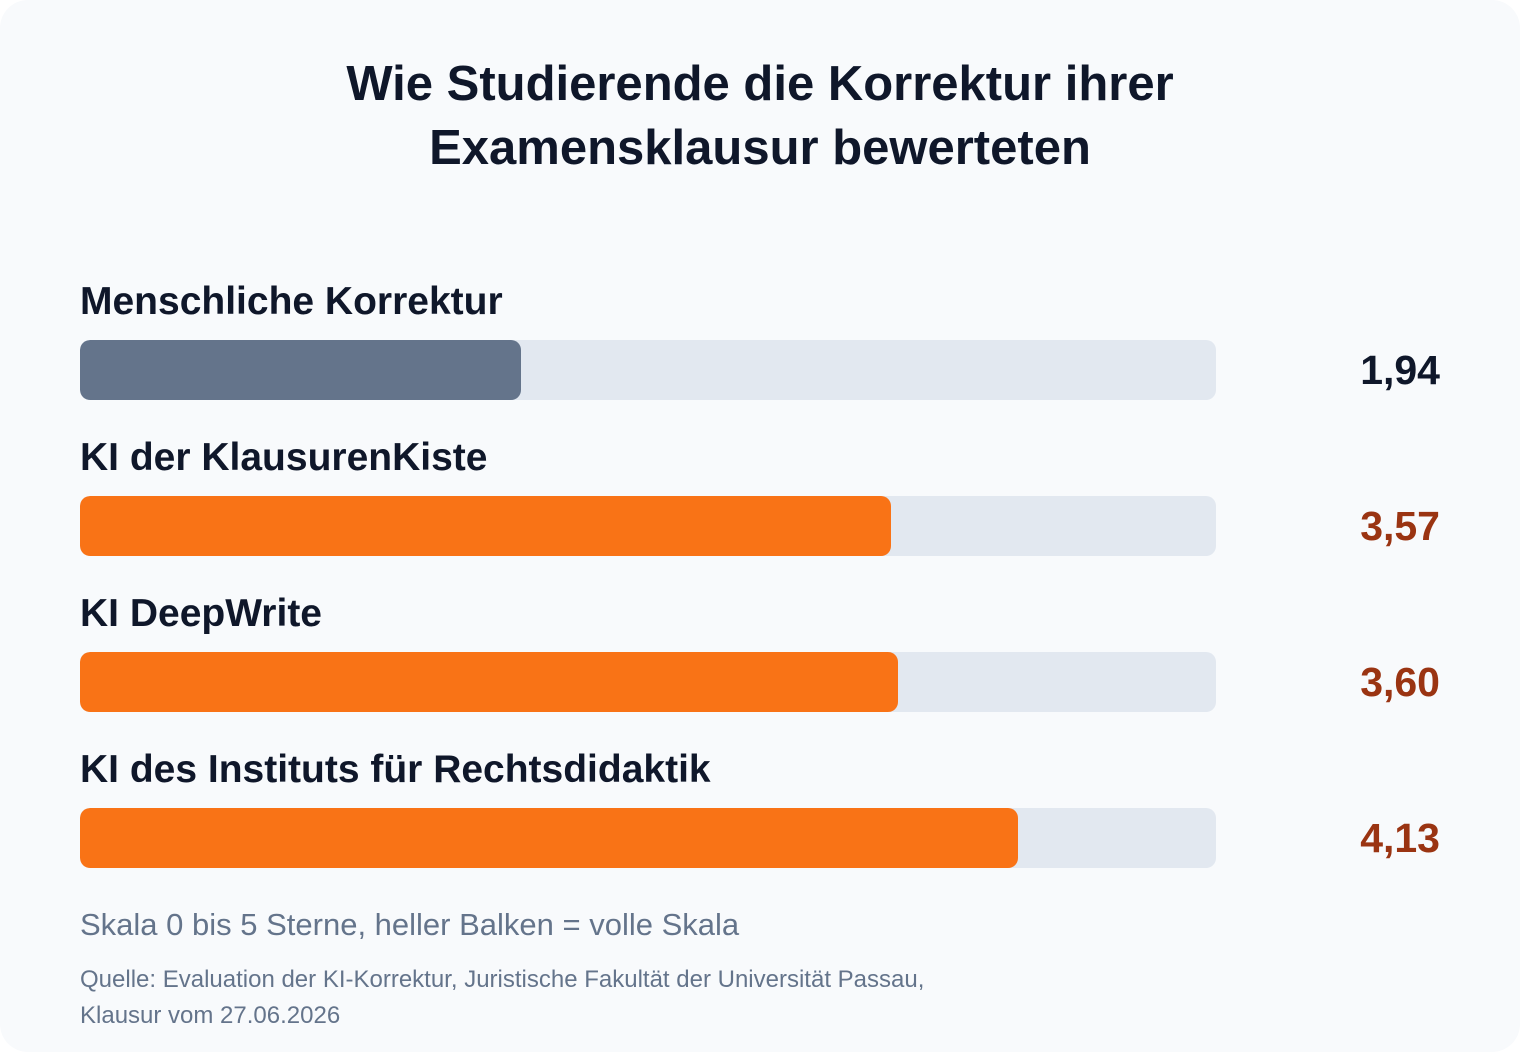 This screenshot has height=1062, width=1520. Describe the element at coordinates (395, 769) in the screenshot. I see `category-label: KI des Instituts für Rechtsdidaktik` at that location.